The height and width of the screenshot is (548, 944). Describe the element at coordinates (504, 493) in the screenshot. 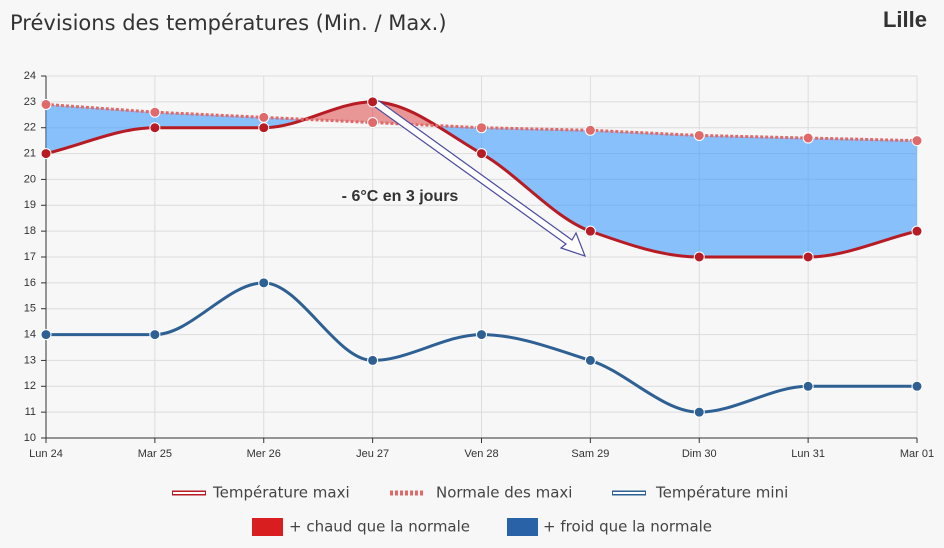

I see `legend-label: Normale des maxi` at that location.